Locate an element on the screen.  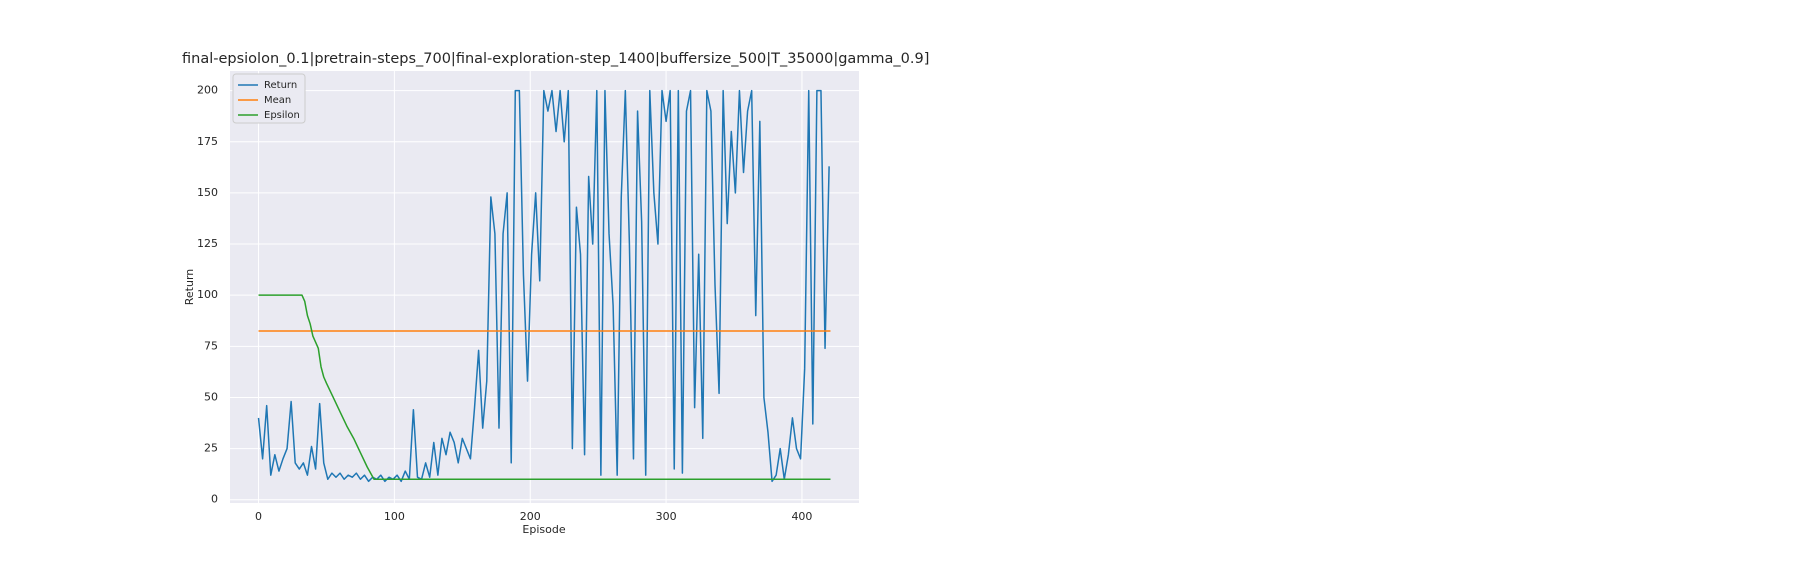
legend-label: Return is located at coordinates (280, 85).